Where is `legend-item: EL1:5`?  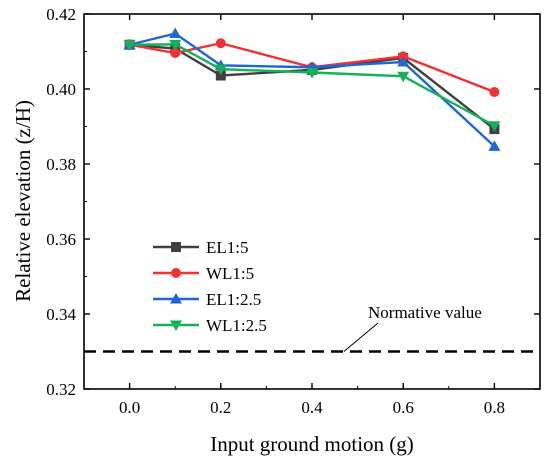
legend-item: EL1:5 is located at coordinates (201, 247).